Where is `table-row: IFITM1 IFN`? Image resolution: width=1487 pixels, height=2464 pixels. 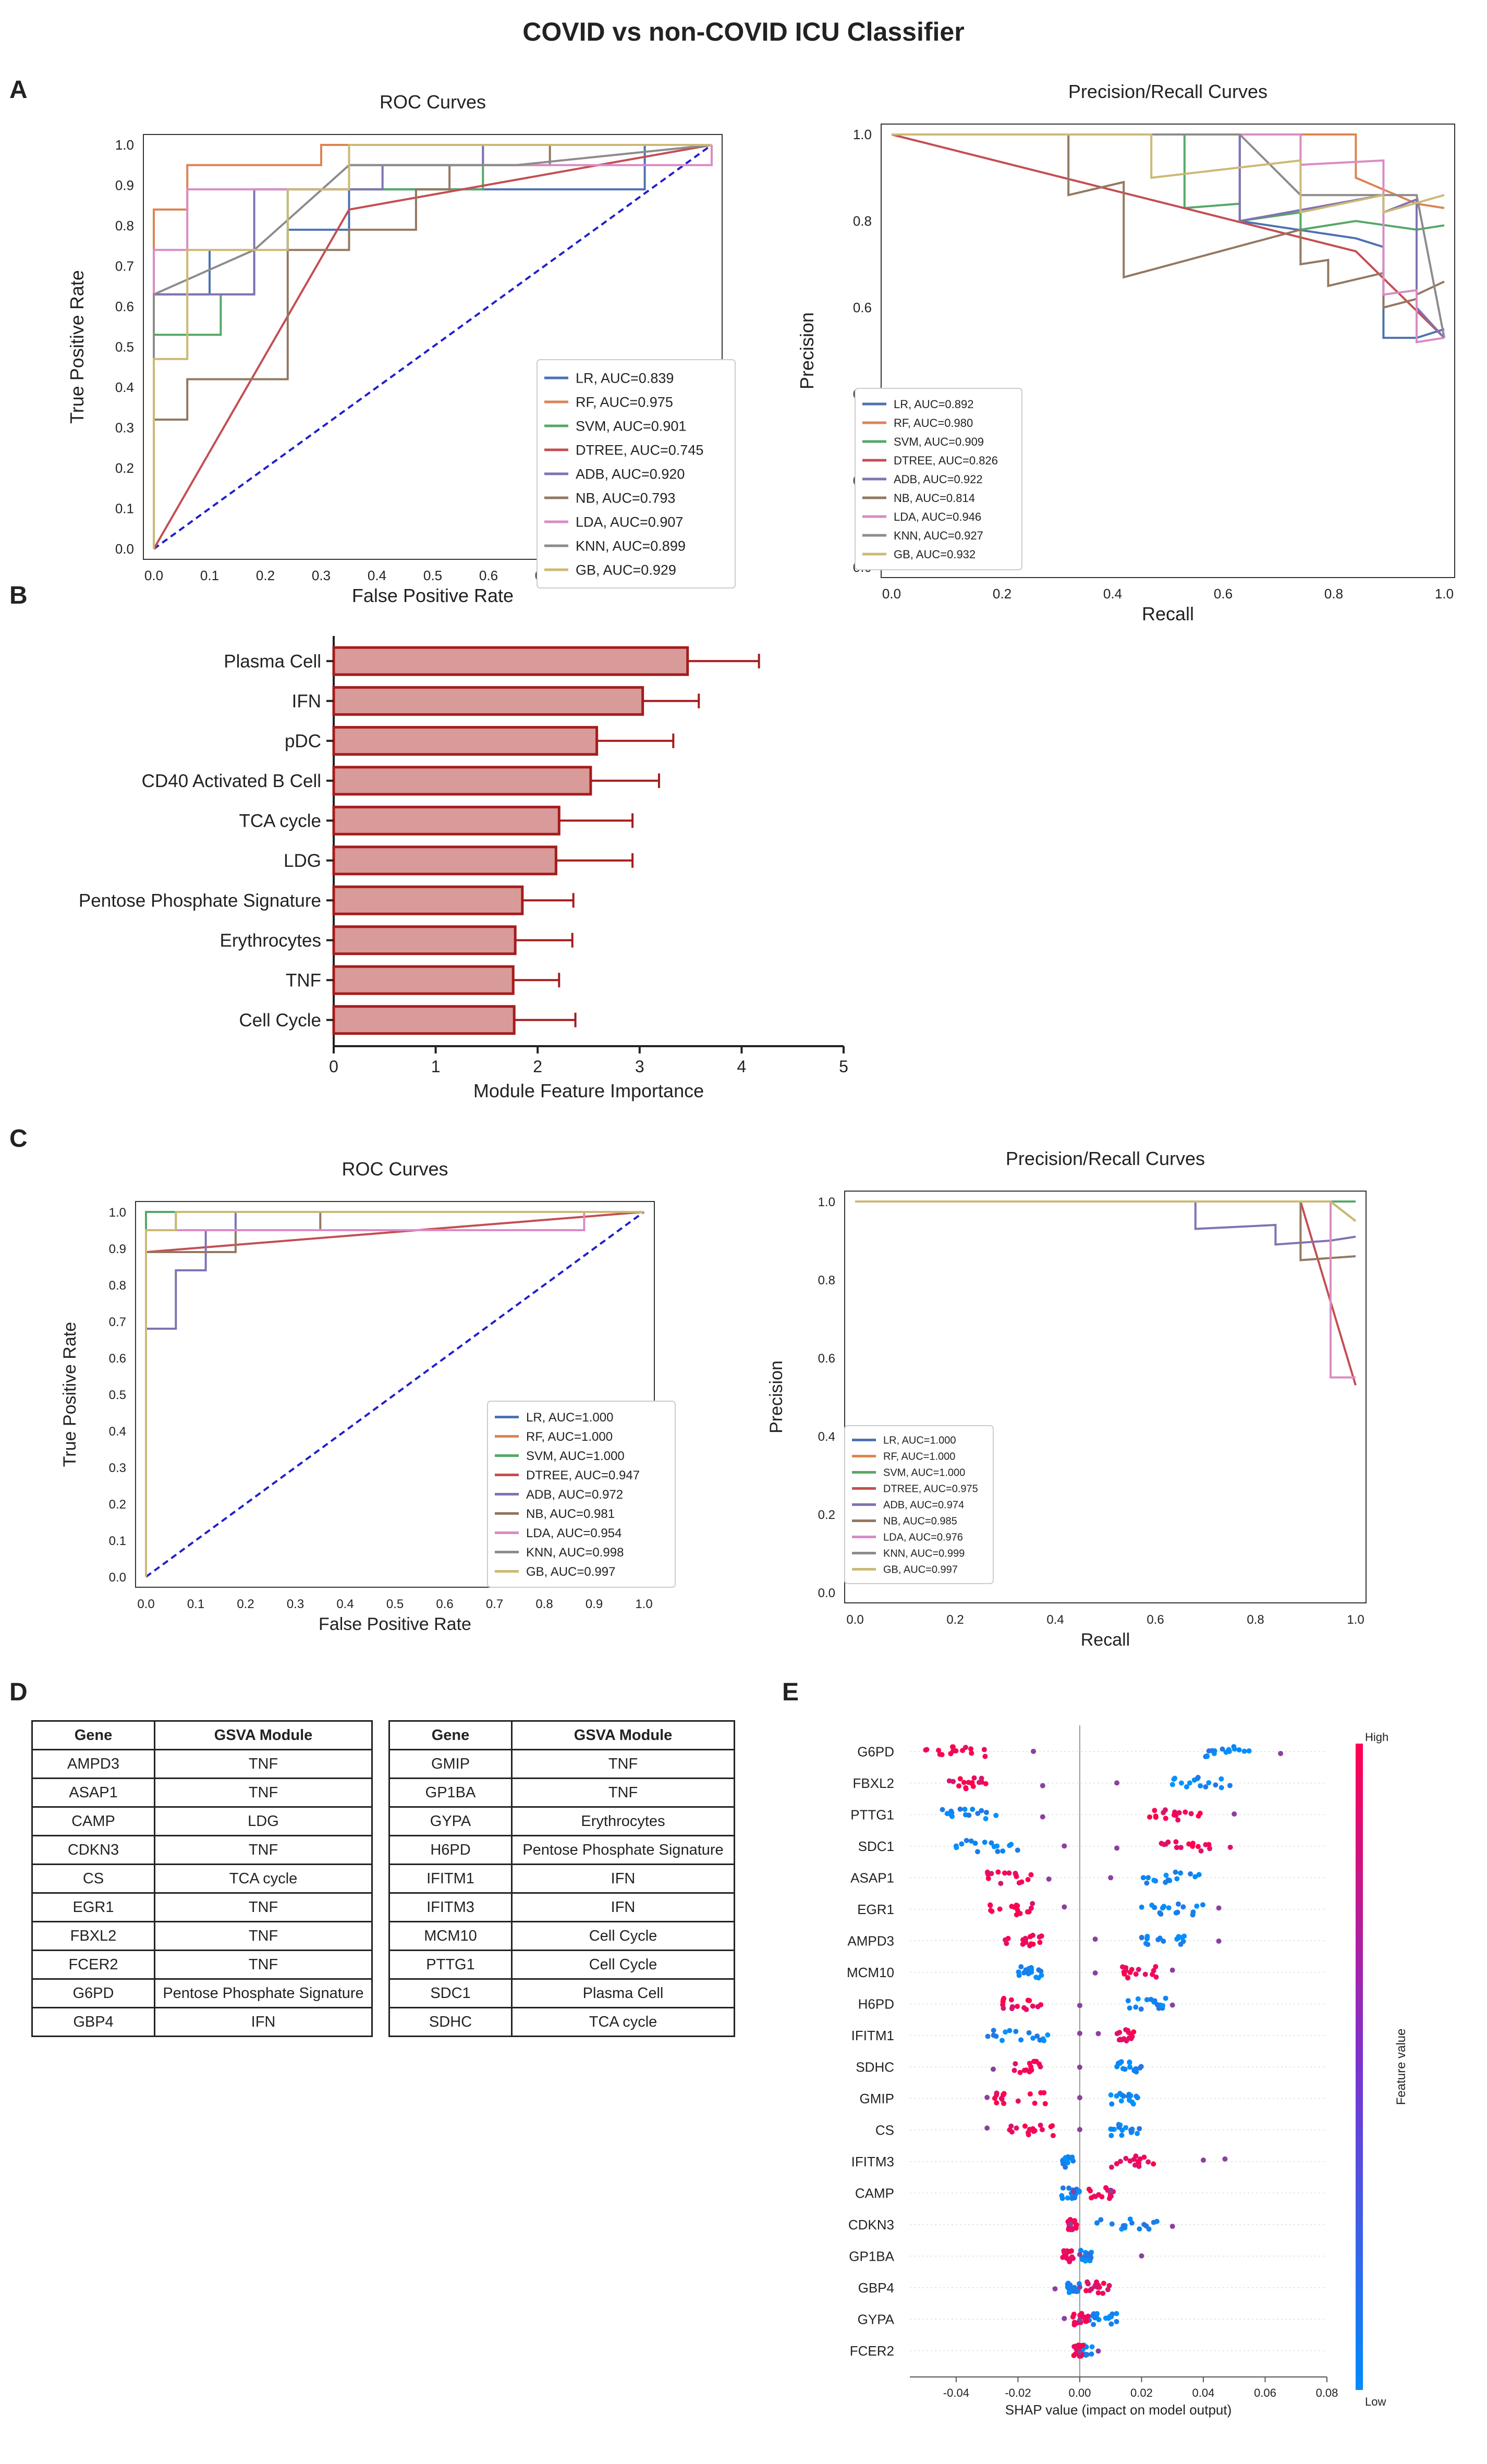 table-row: IFITM1 IFN is located at coordinates (561, 1879).